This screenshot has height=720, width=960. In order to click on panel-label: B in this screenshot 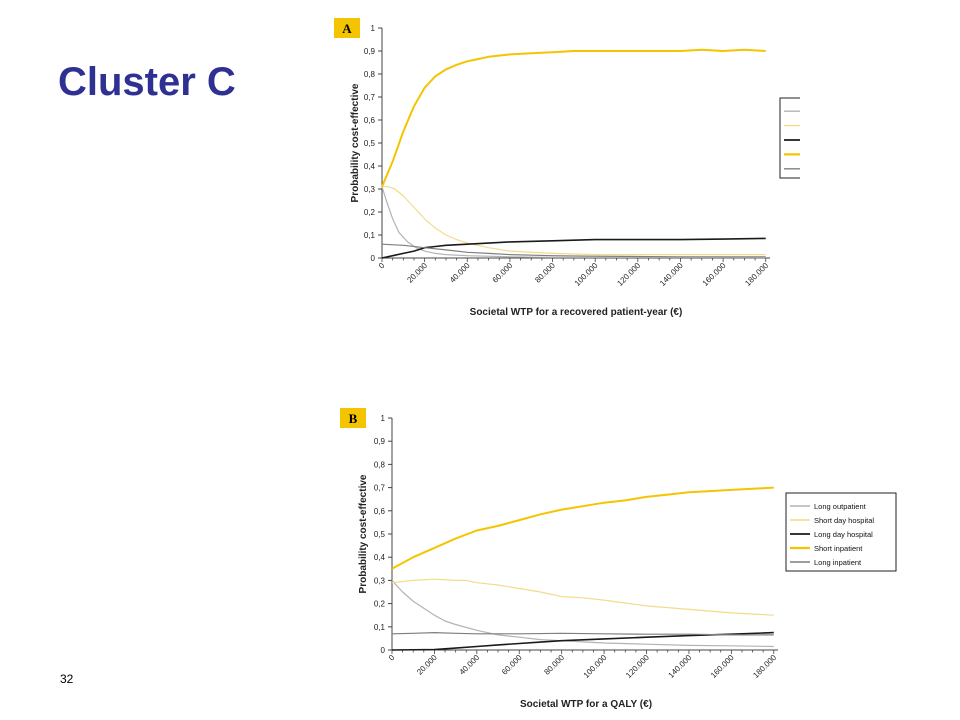, I will do `click(353, 418)`.